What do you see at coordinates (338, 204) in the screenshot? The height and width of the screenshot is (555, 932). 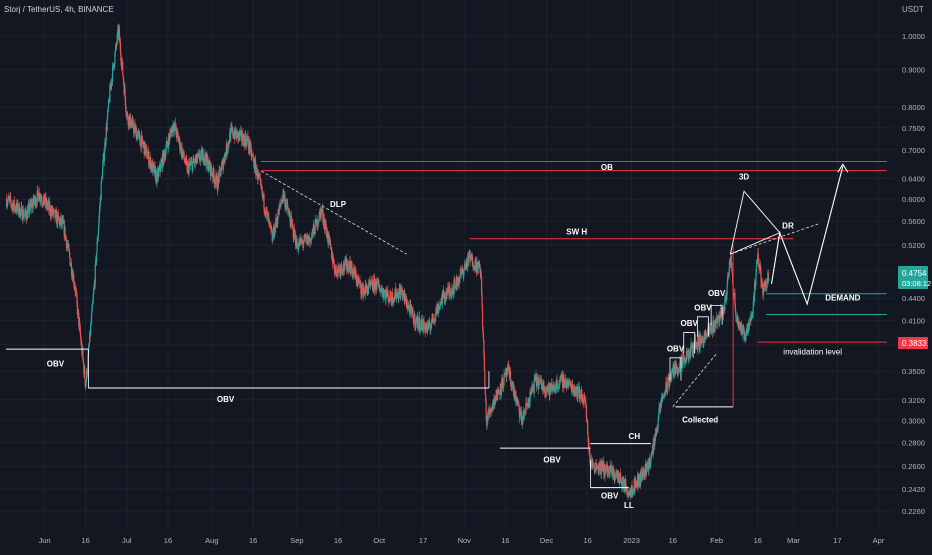 I see `dlp-label: DLP` at bounding box center [338, 204].